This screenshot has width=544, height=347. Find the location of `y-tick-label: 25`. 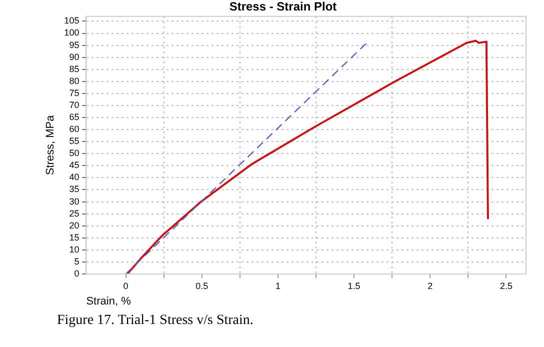

y-tick-label: 25 is located at coordinates (74, 213).